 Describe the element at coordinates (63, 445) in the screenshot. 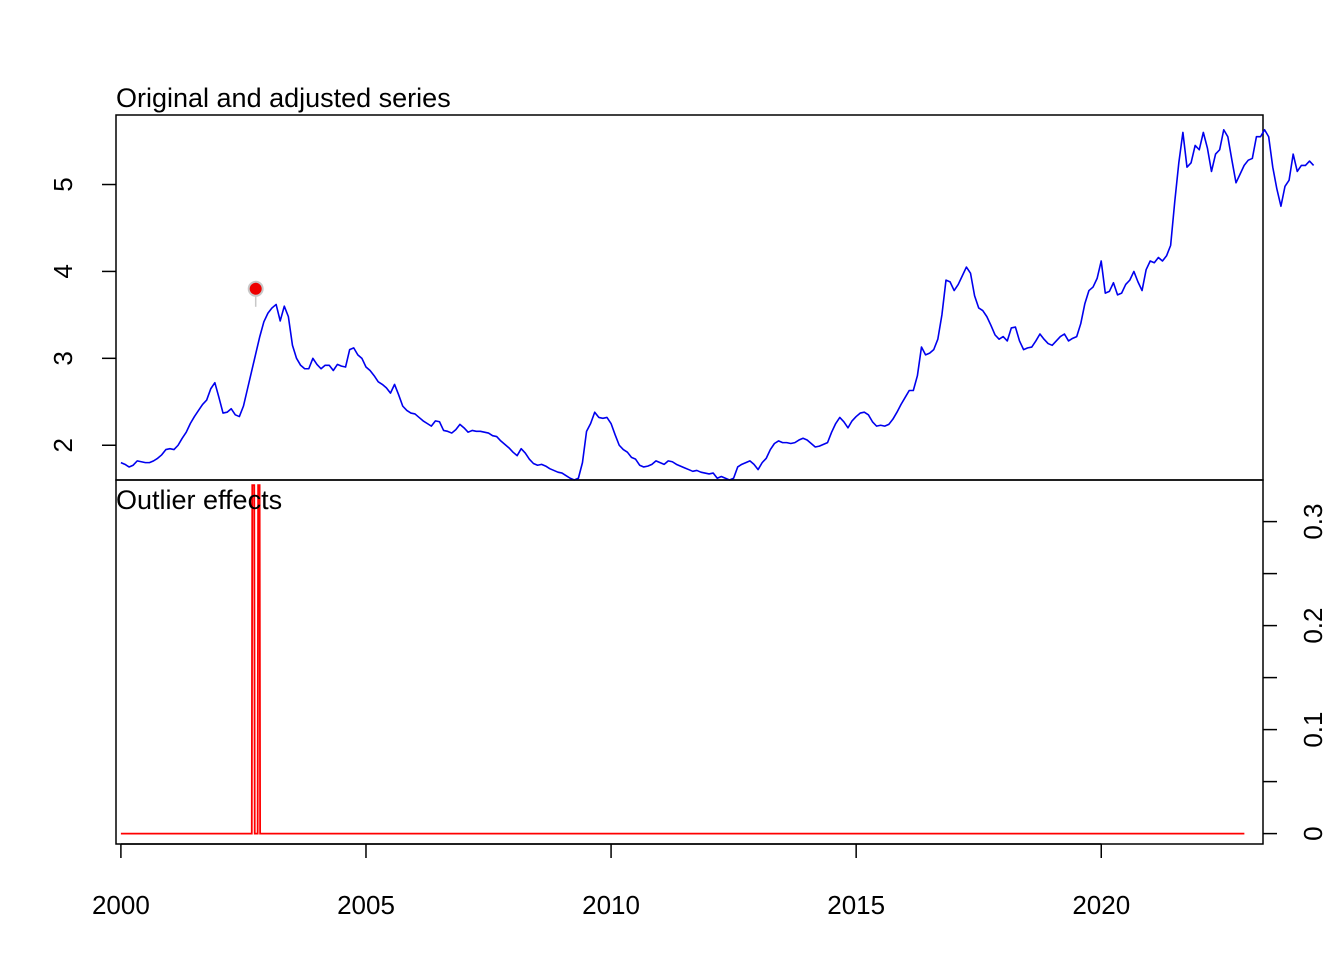

I see `y-tick-label-top: 2` at that location.